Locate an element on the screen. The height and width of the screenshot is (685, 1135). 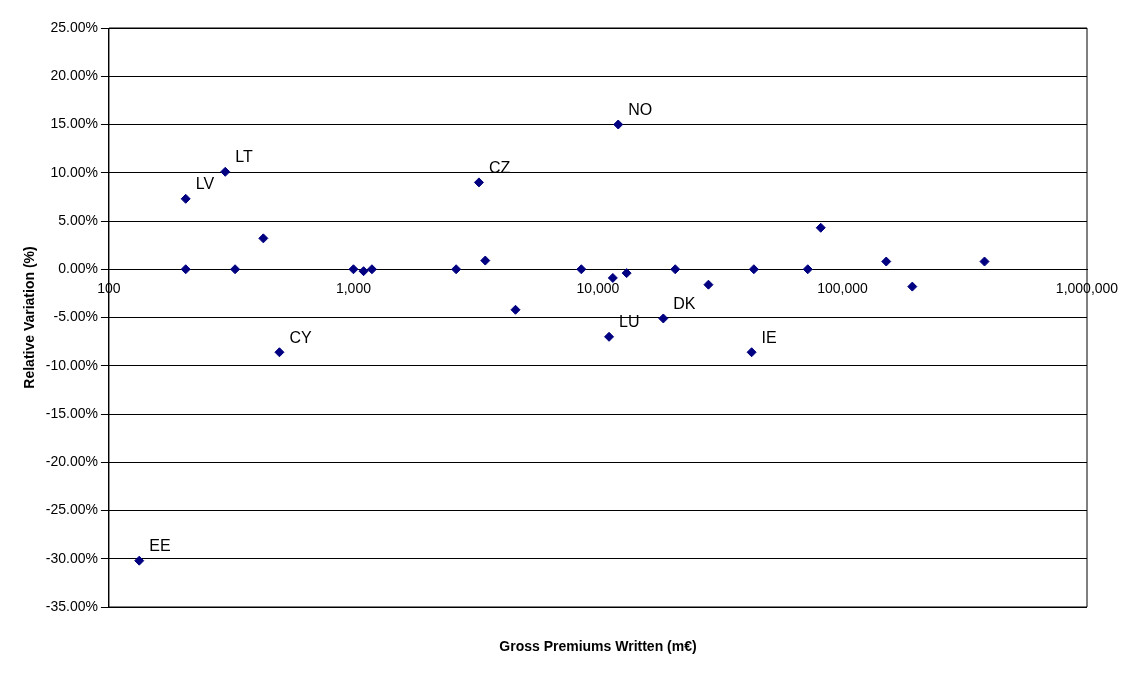
y-tick-label: 25.00% is located at coordinates (74, 26).